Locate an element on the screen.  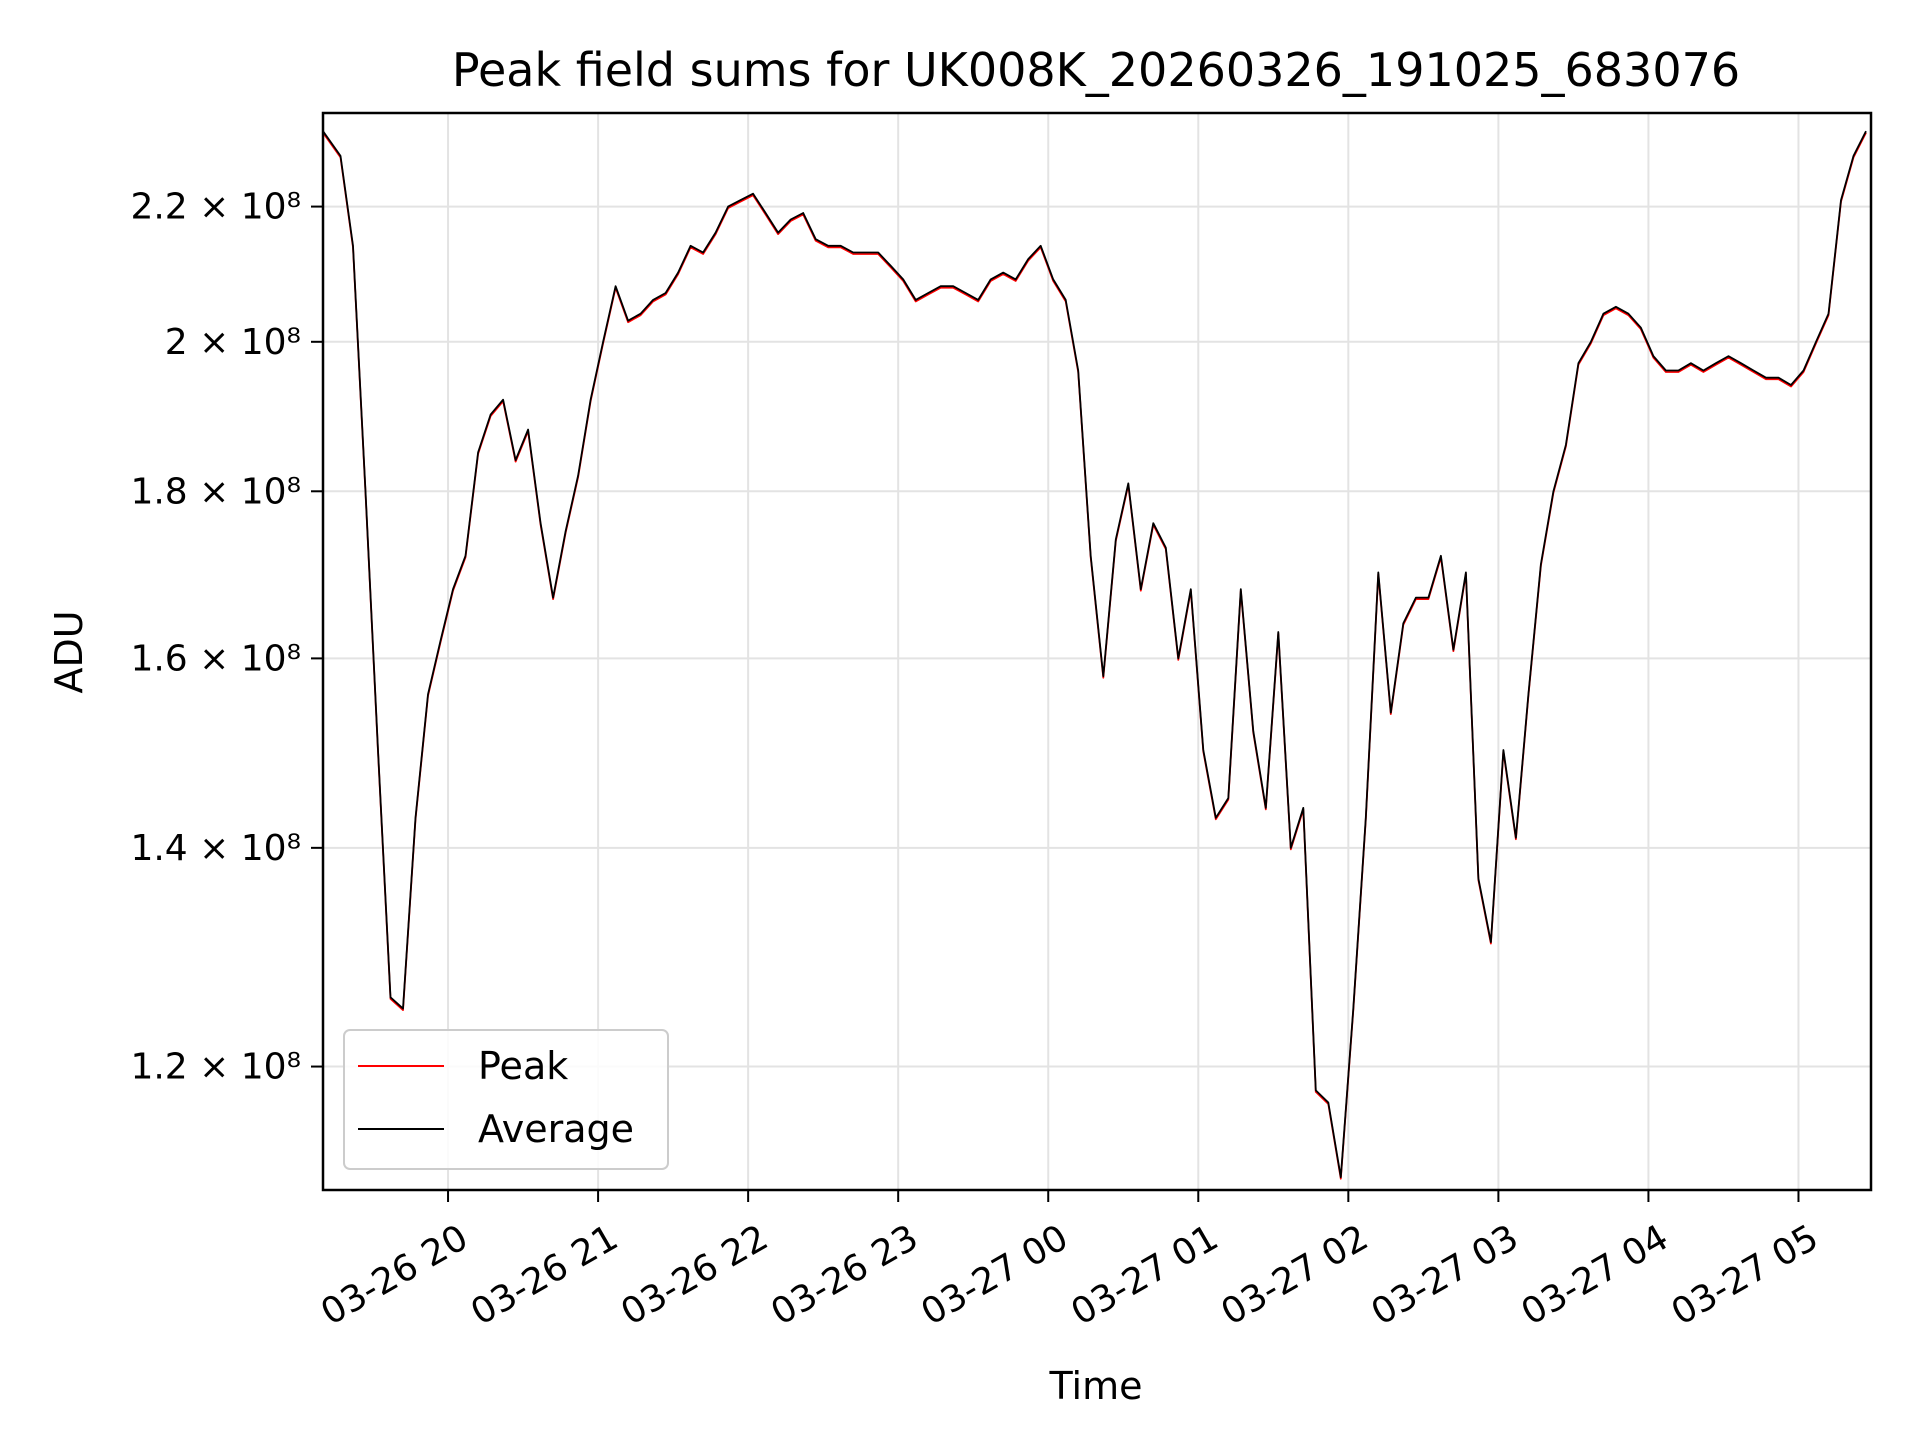
y-tick-label: 2.2 × 10⁸ is located at coordinates (215, 207).